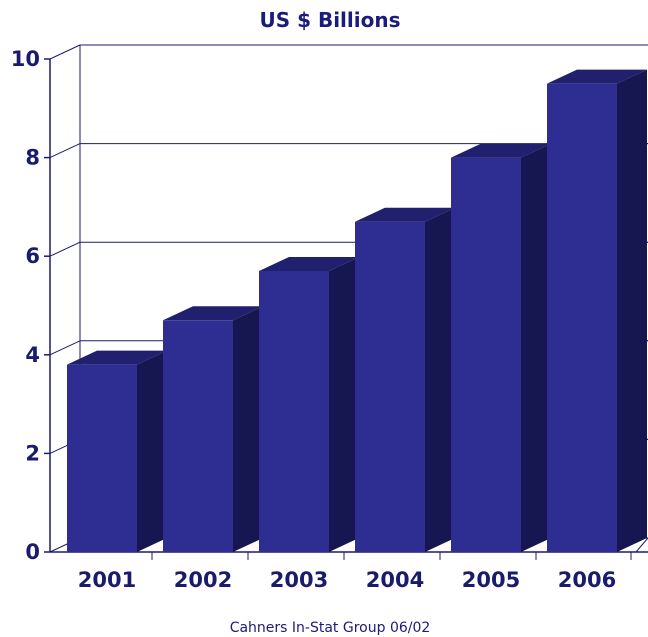 Image resolution: width=648 pixels, height=637 pixels. Describe the element at coordinates (641, 545) in the screenshot. I see `floor-edge` at that location.